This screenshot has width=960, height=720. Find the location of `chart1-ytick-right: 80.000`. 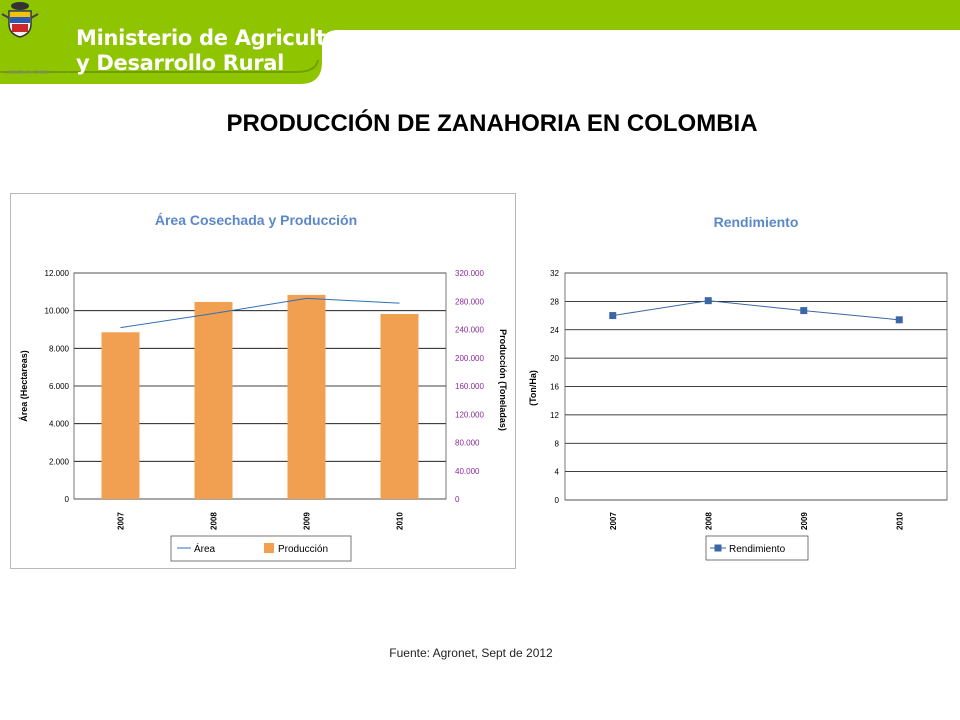

chart1-ytick-right: 80.000 is located at coordinates (467, 443).